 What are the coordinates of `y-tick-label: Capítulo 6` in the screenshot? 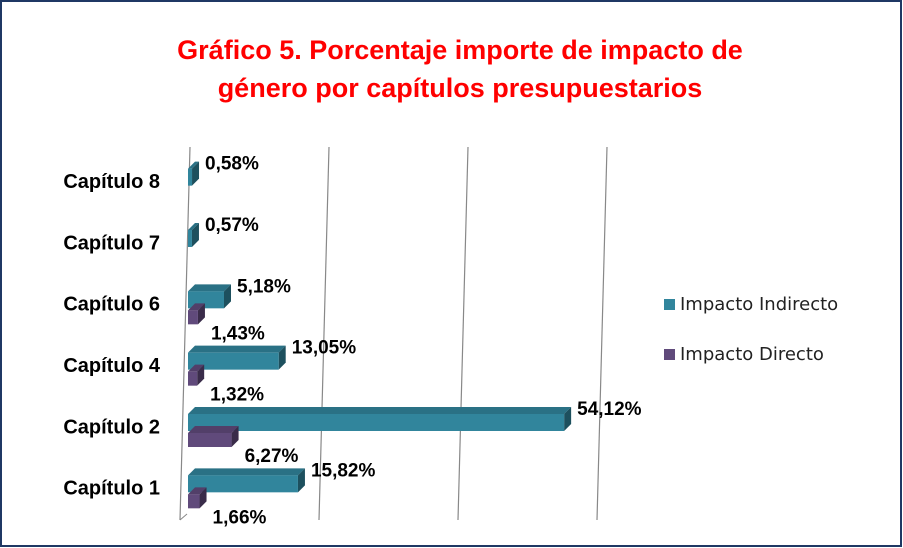 It's located at (111, 305).